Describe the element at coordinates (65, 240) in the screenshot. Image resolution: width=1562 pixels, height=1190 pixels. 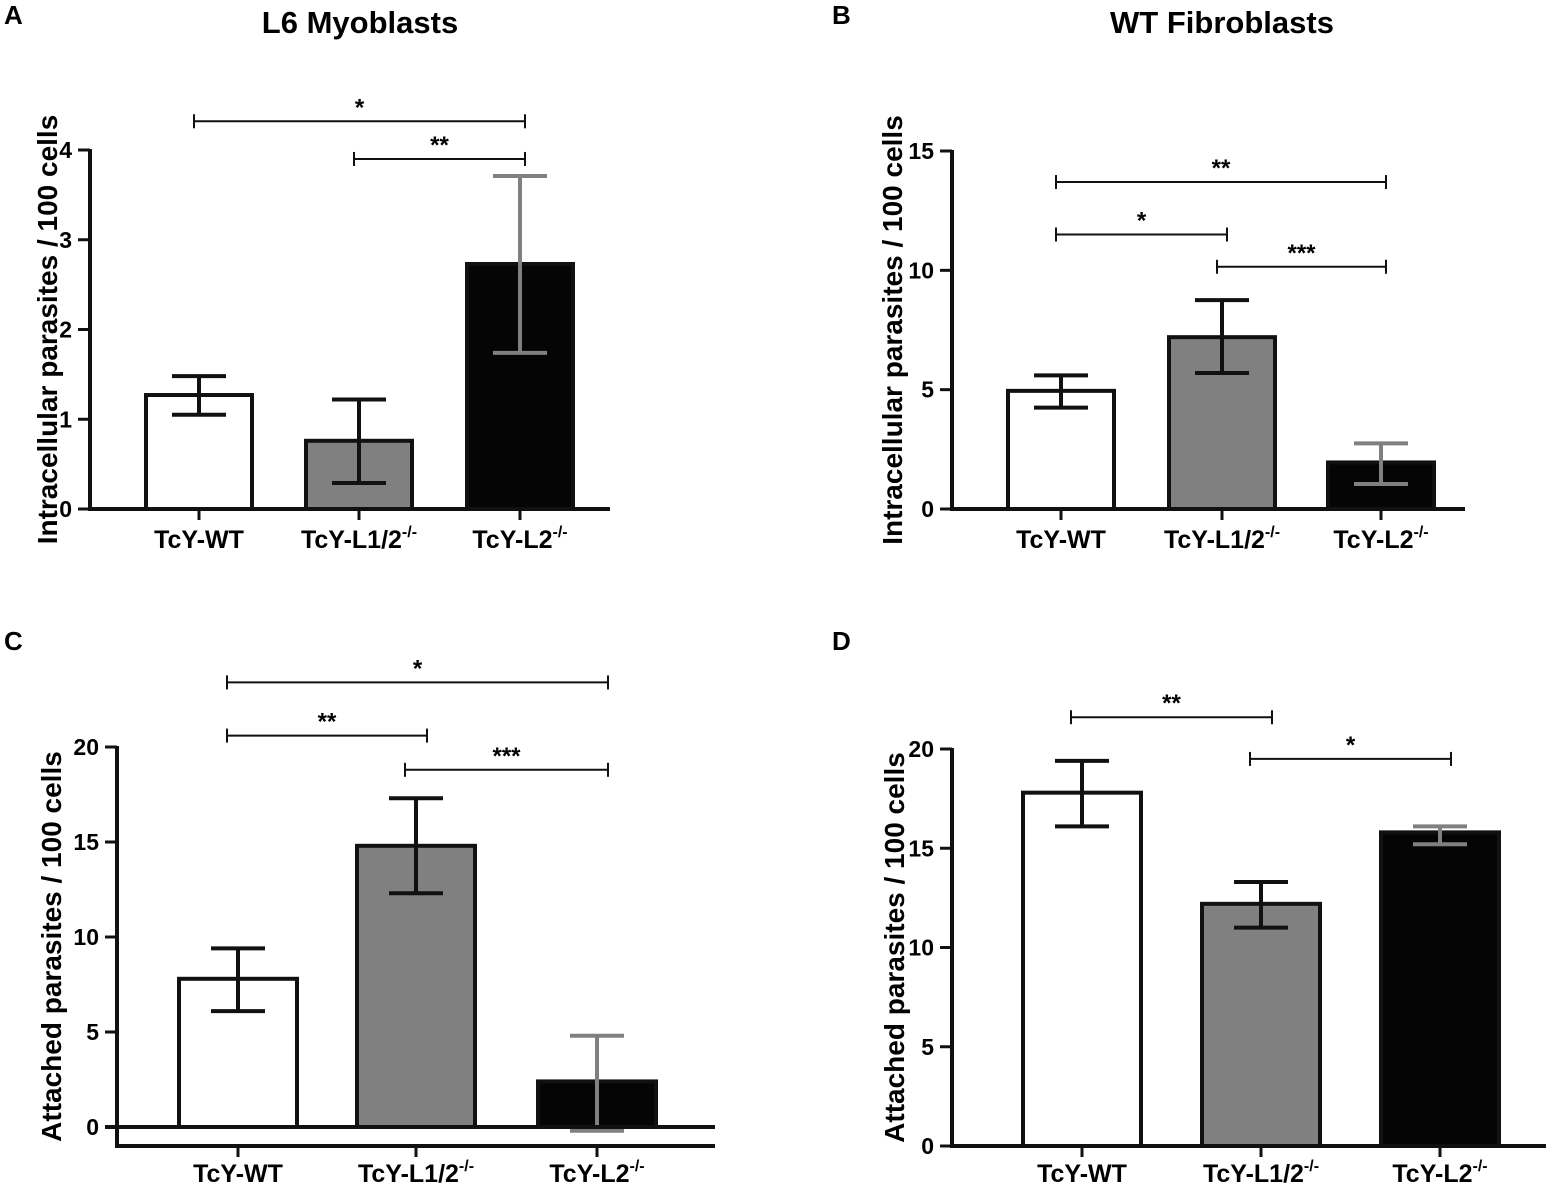
I see `y-tick-label: 3` at that location.